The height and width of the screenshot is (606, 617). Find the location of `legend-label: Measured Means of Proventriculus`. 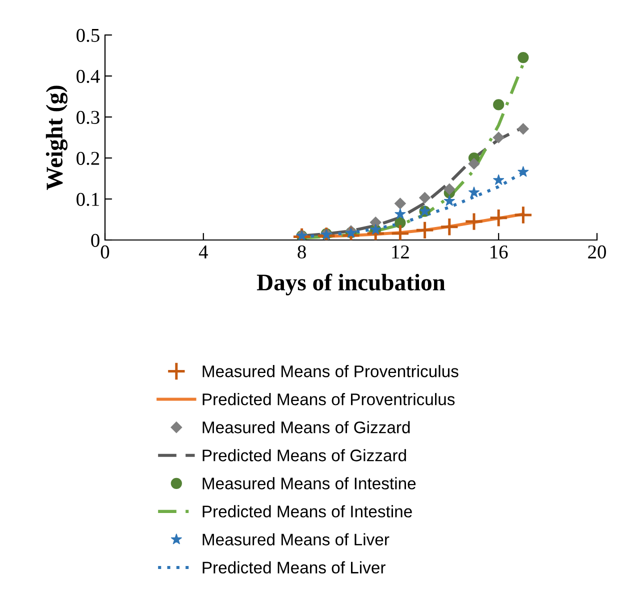

legend-label: Measured Means of Proventriculus is located at coordinates (330, 371).